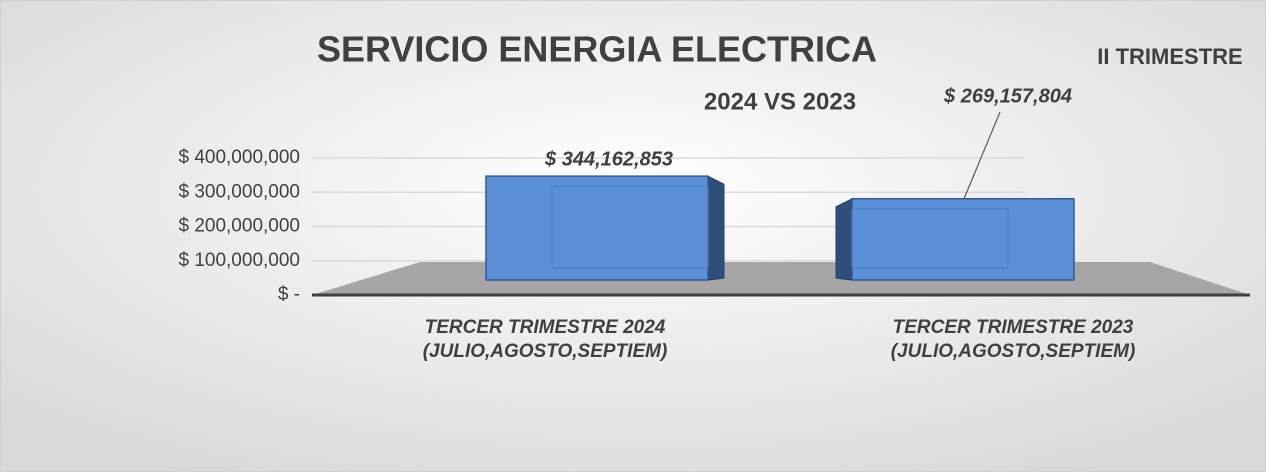 The height and width of the screenshot is (472, 1266). What do you see at coordinates (1169, 56) in the screenshot?
I see `annotation: II TRIMESTRE` at bounding box center [1169, 56].